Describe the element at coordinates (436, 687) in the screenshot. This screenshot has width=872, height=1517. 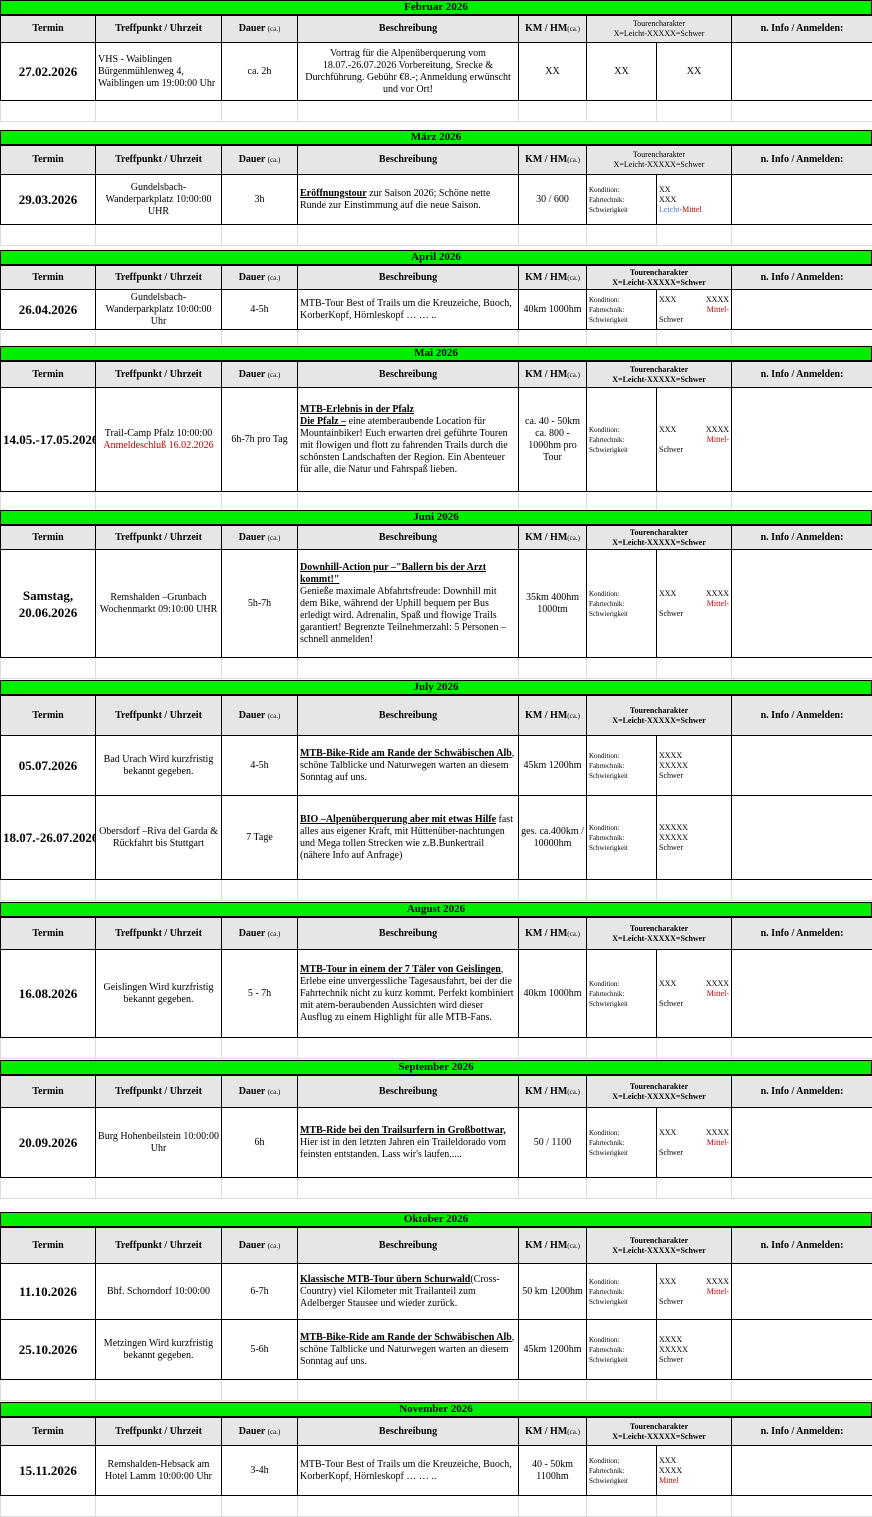
I see `month-title: July 2026` at that location.